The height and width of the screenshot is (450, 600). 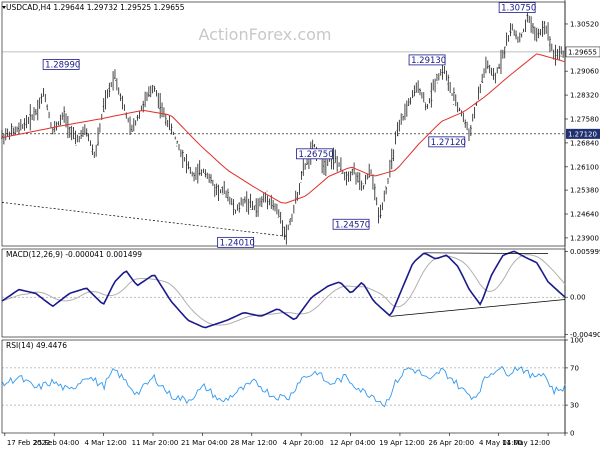 I want to click on price-y-tick-label: 1.26840, so click(x=584, y=143).